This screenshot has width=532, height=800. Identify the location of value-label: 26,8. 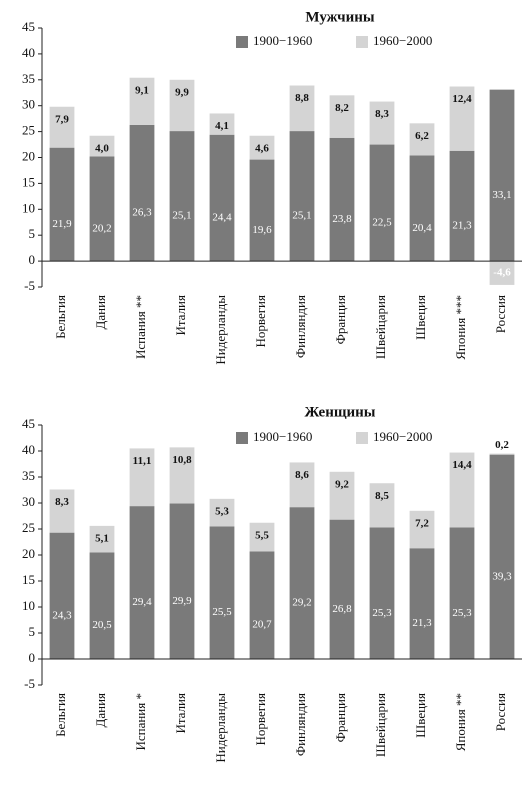
(342, 609).